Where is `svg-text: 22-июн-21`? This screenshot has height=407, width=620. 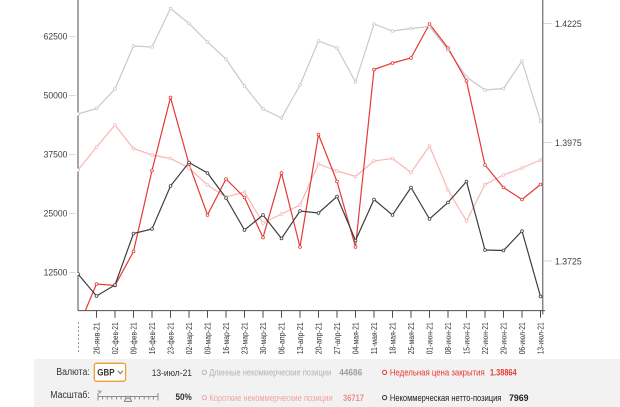
svg-text: 22-июн-21 is located at coordinates (485, 338).